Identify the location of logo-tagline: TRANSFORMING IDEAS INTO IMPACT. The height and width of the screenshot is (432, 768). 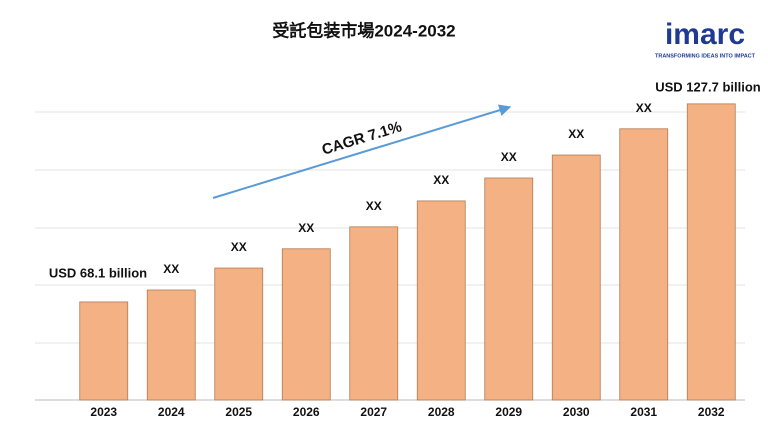
(705, 56).